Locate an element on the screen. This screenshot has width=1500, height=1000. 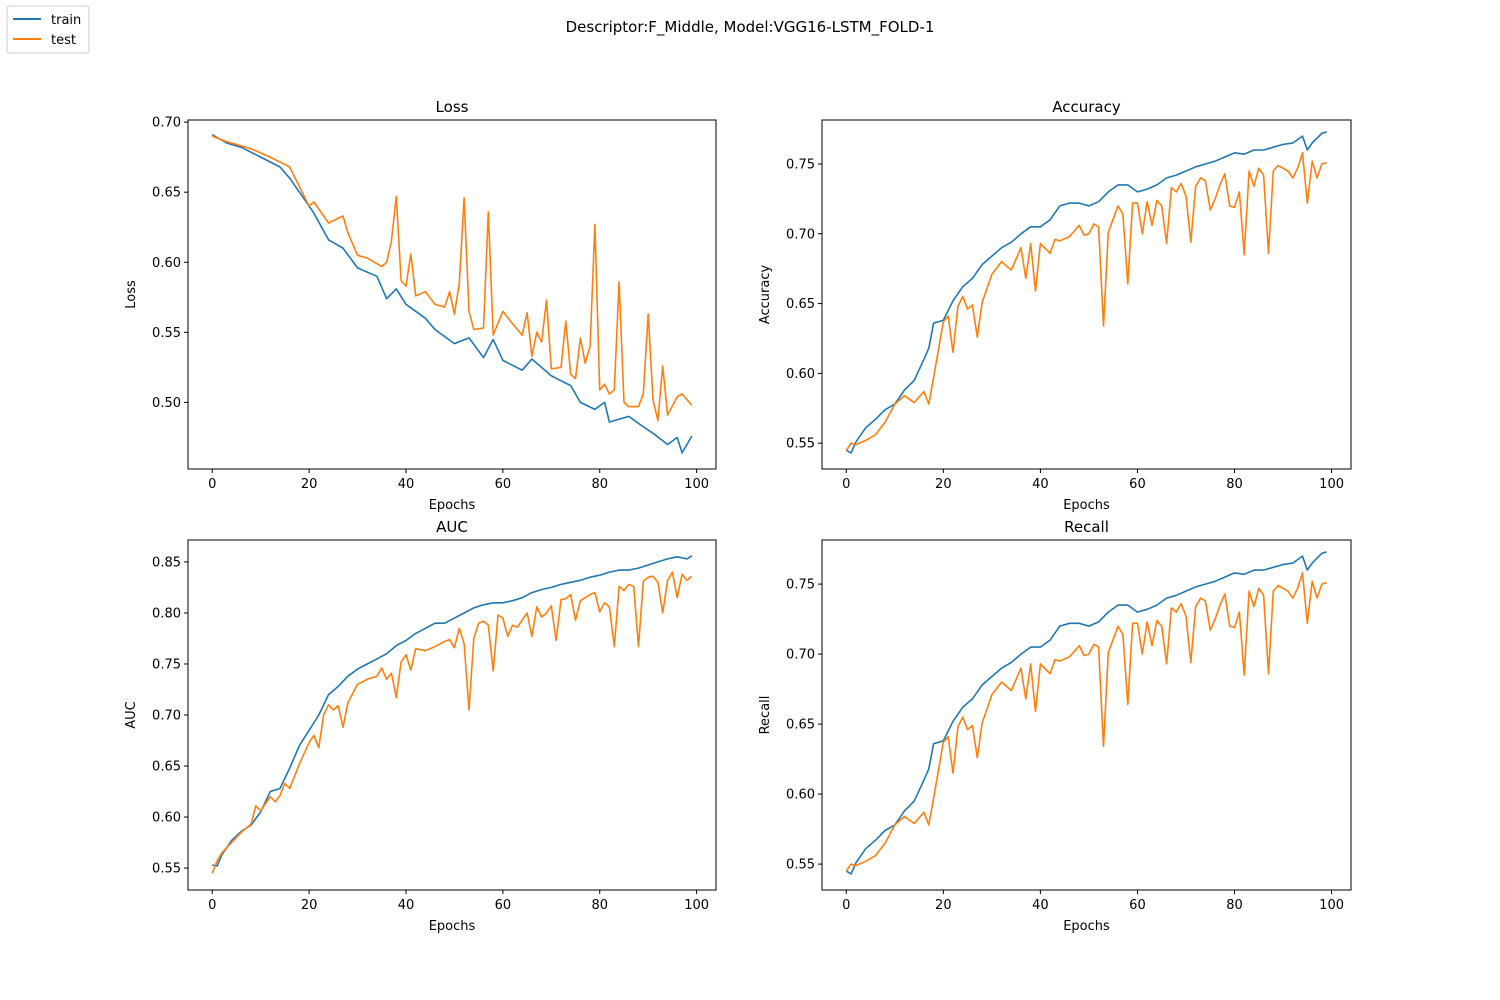
auc-ylabel: AUC is located at coordinates (131, 715).